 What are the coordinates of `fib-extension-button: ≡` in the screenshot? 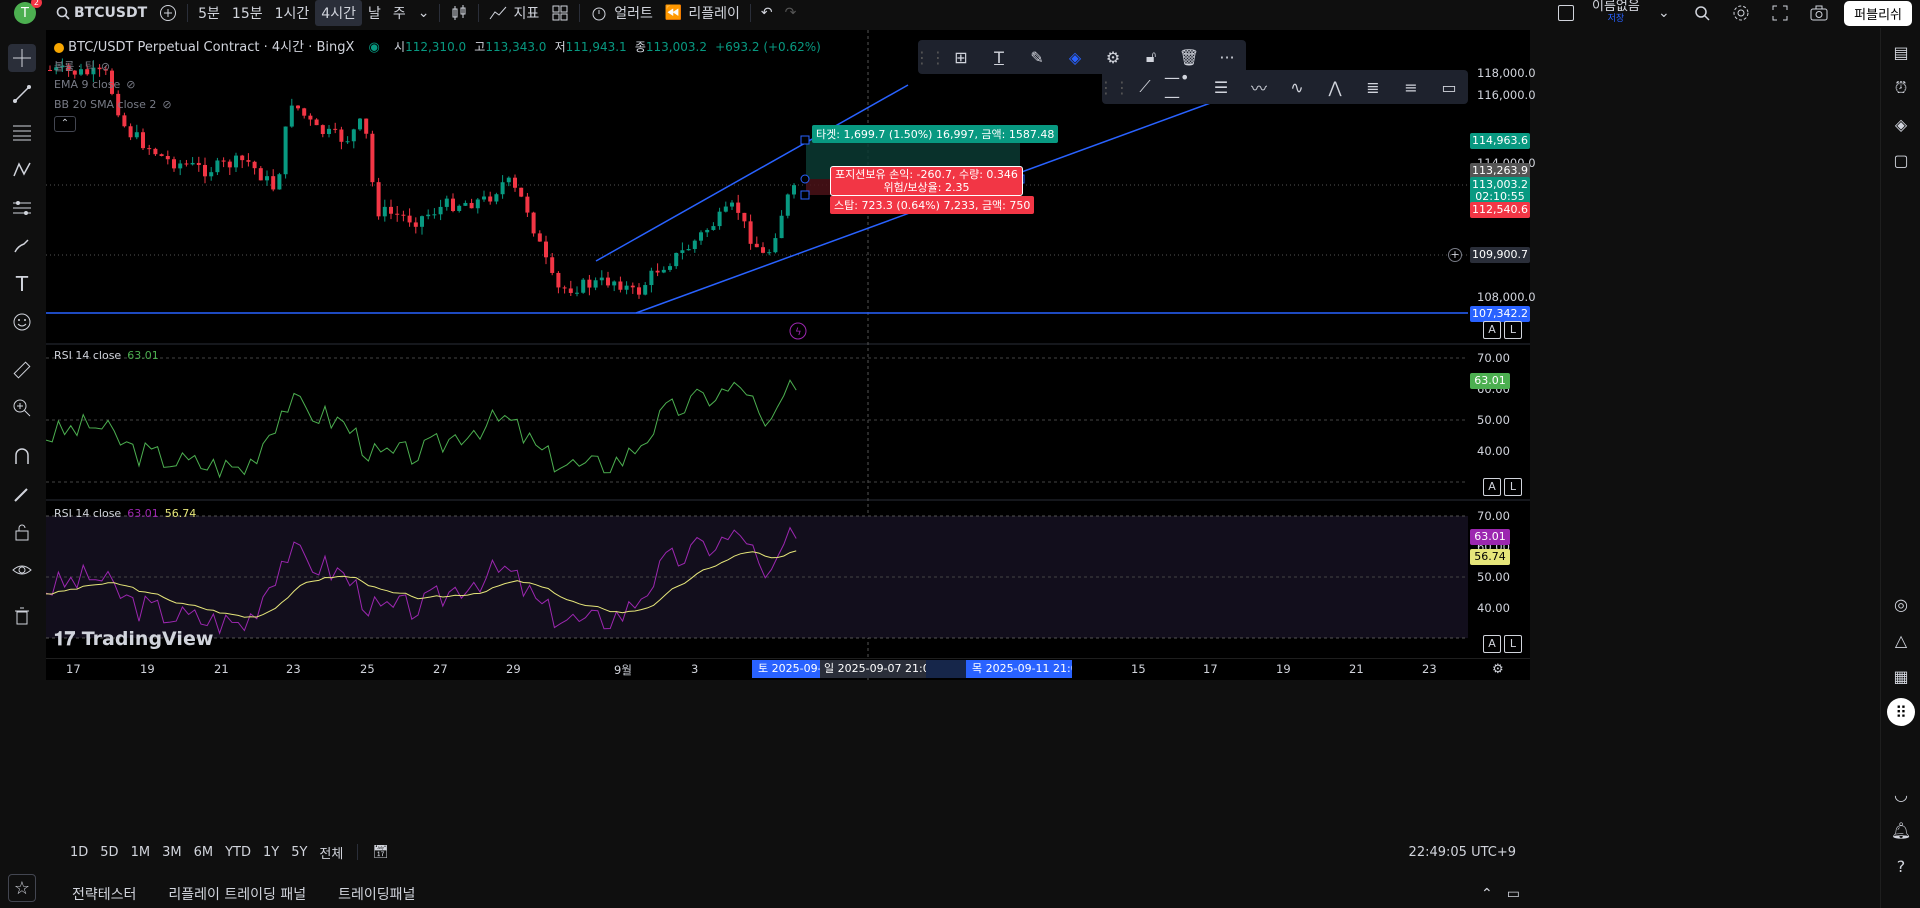 It's located at (1411, 87).